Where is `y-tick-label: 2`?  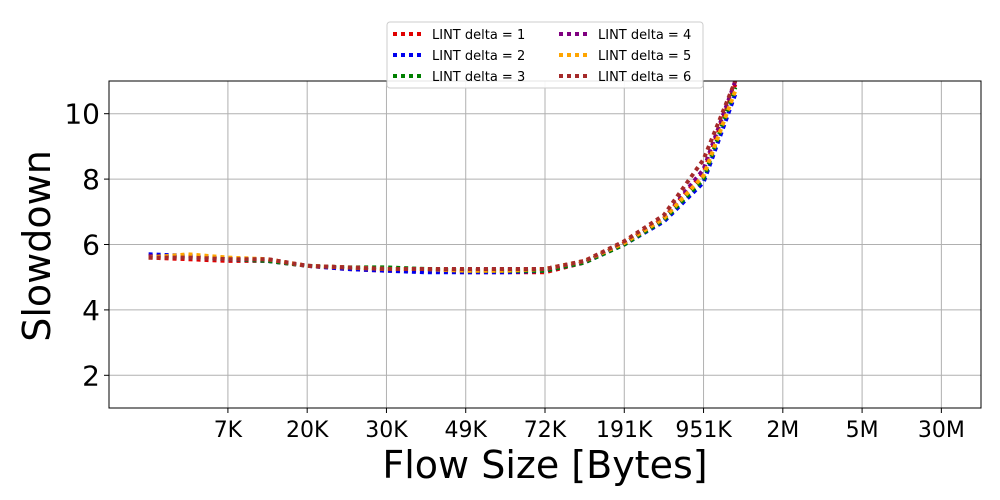 y-tick-label: 2 is located at coordinates (91, 375).